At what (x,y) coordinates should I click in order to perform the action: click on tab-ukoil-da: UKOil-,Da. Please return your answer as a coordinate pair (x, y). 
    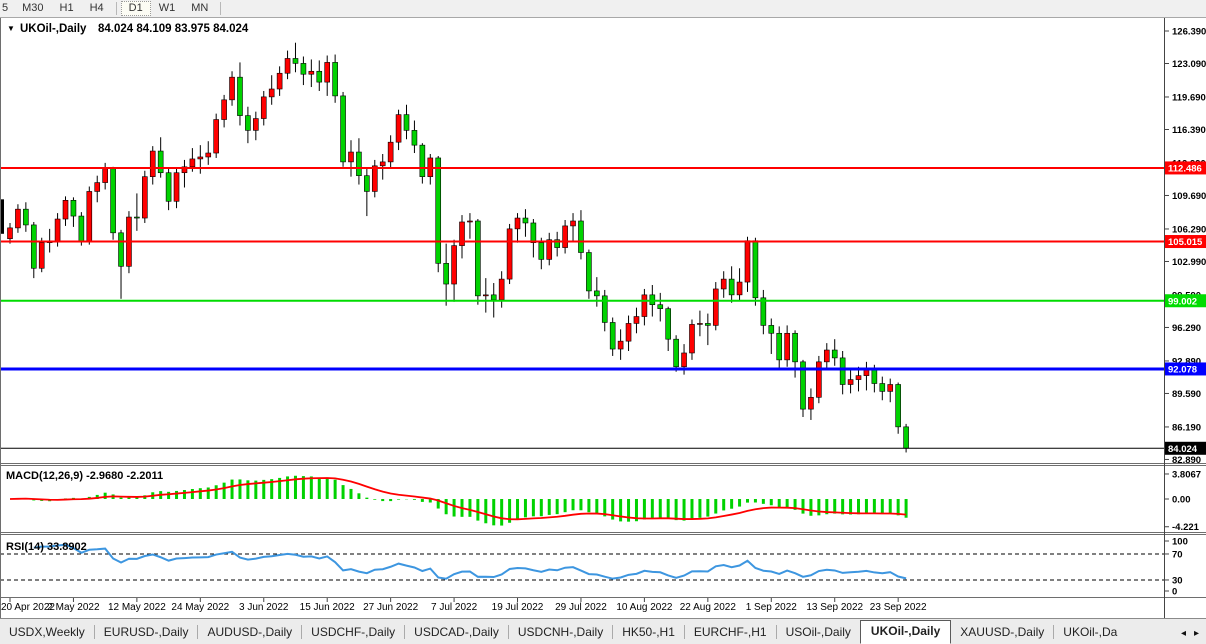
    Looking at the image, I should click on (1090, 632).